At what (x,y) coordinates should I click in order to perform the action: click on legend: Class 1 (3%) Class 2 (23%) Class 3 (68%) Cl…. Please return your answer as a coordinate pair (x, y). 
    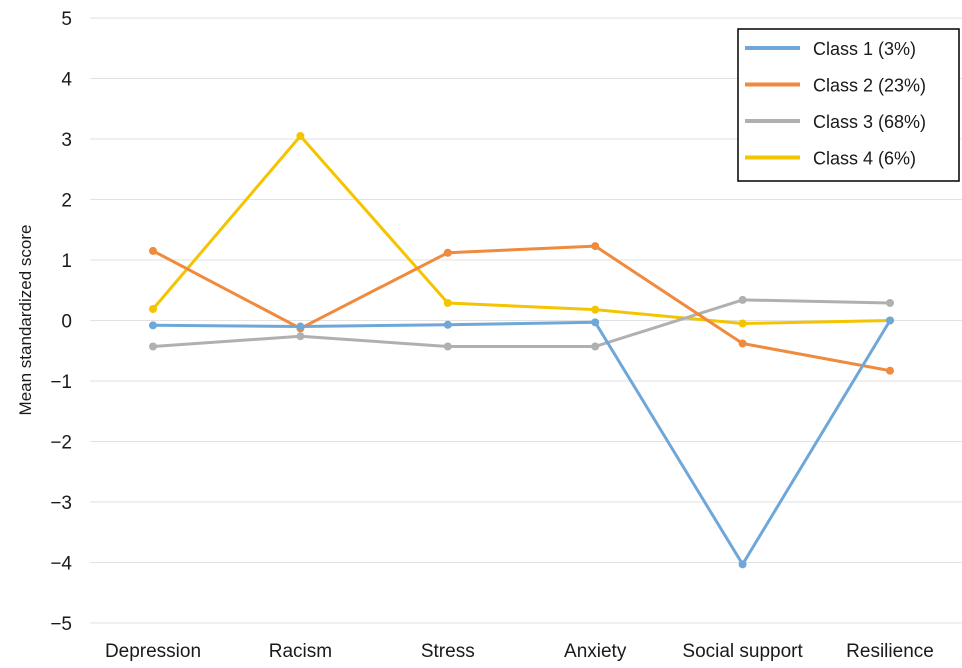
    Looking at the image, I should click on (848, 105).